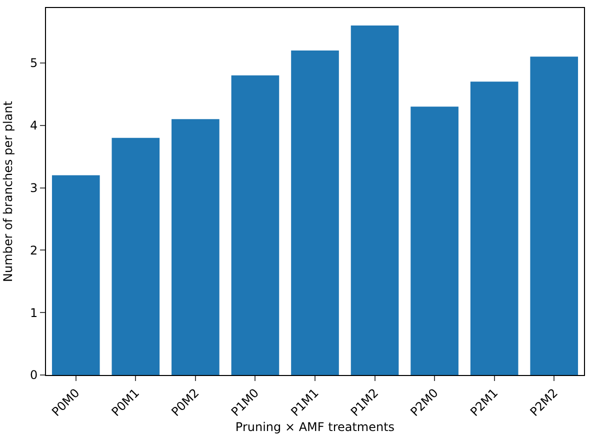 This screenshot has height=440, width=595. Describe the element at coordinates (34, 63) in the screenshot. I see `y-tick-label: 5` at that location.